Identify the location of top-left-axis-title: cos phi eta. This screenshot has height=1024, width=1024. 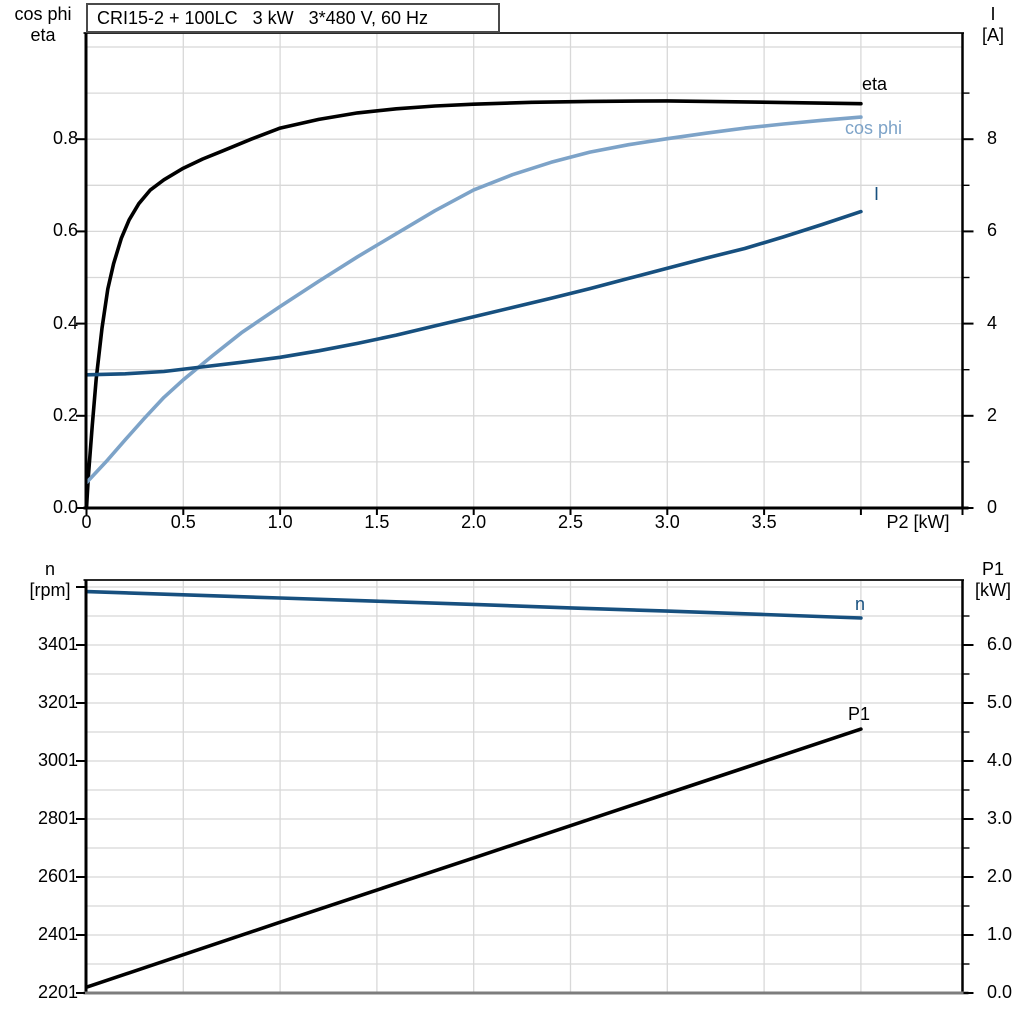
(43, 25).